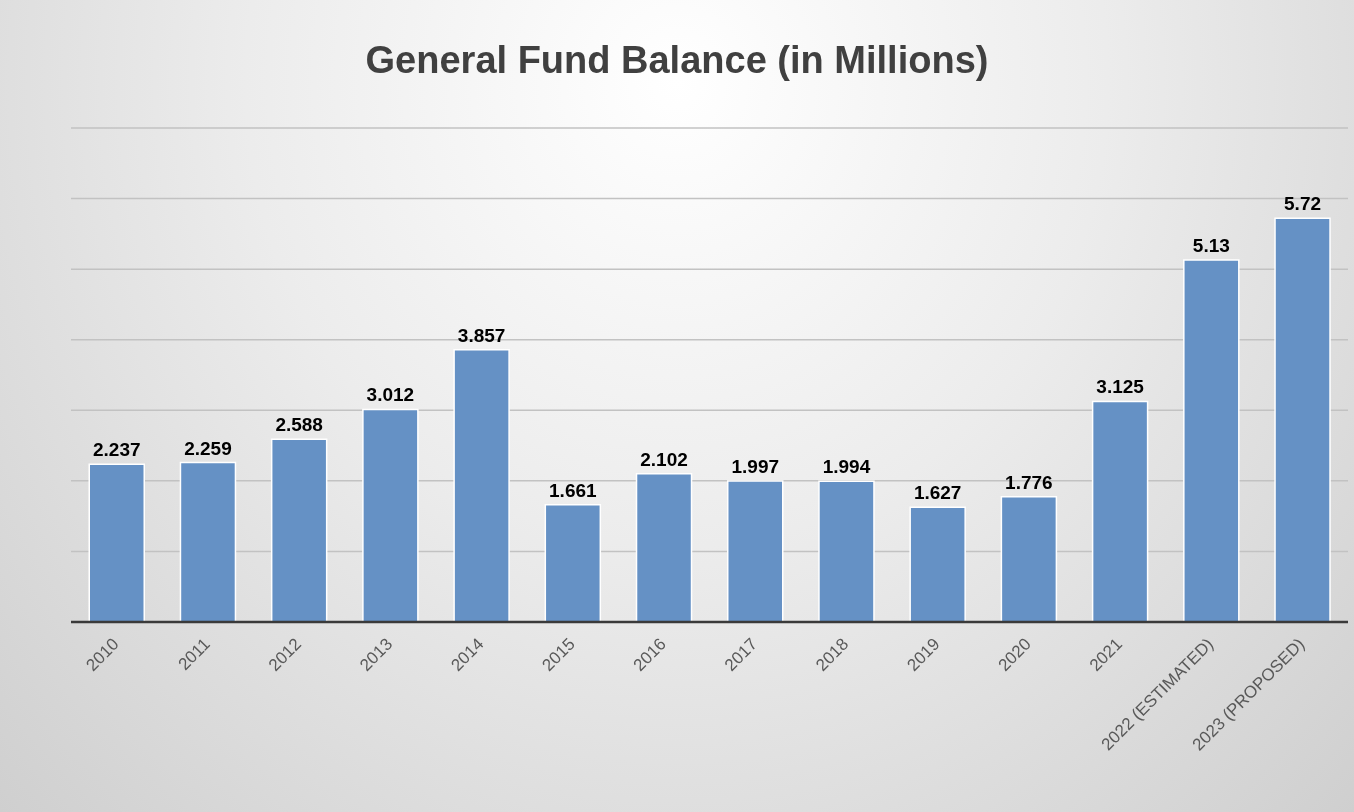 The height and width of the screenshot is (812, 1354). What do you see at coordinates (937, 493) in the screenshot?
I see `data-label: 1.627` at bounding box center [937, 493].